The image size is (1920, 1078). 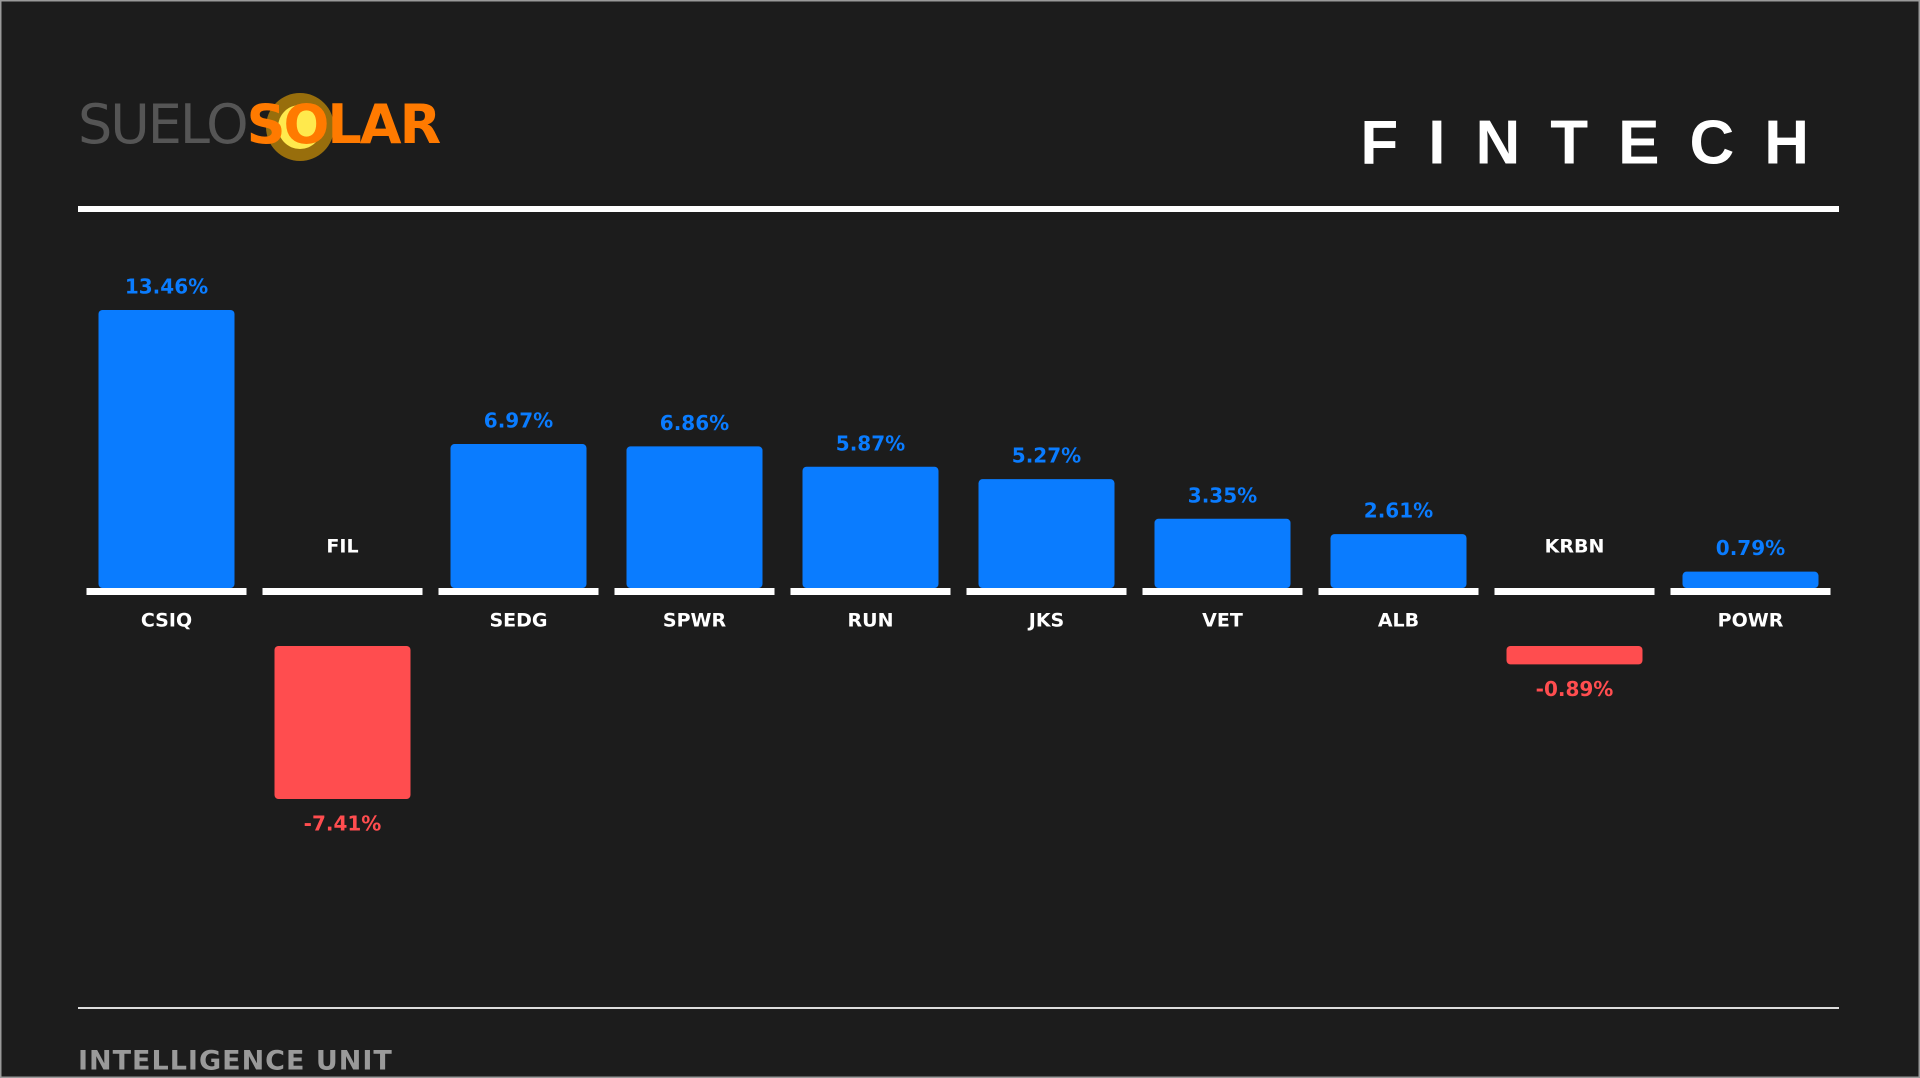 I want to click on value-label: 13.46%, so click(x=166, y=287).